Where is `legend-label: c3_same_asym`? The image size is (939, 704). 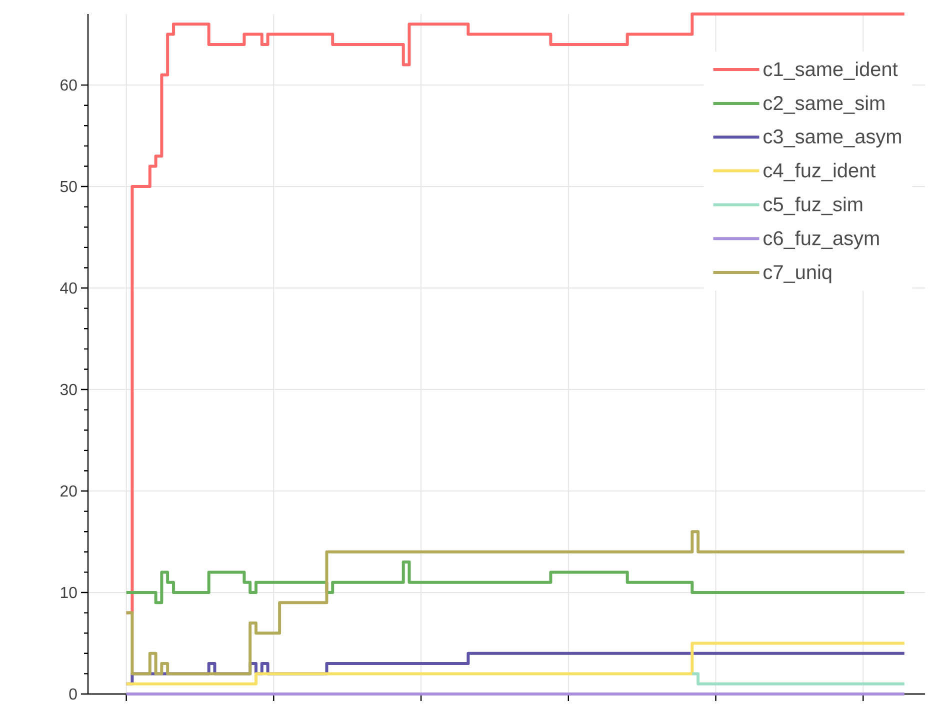
legend-label: c3_same_asym is located at coordinates (832, 138).